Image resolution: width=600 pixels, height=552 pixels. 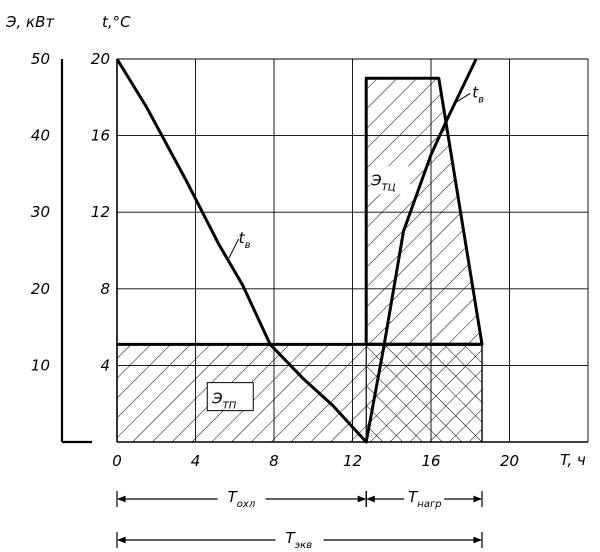 I want to click on t-tick-label: 8, so click(x=105, y=289).